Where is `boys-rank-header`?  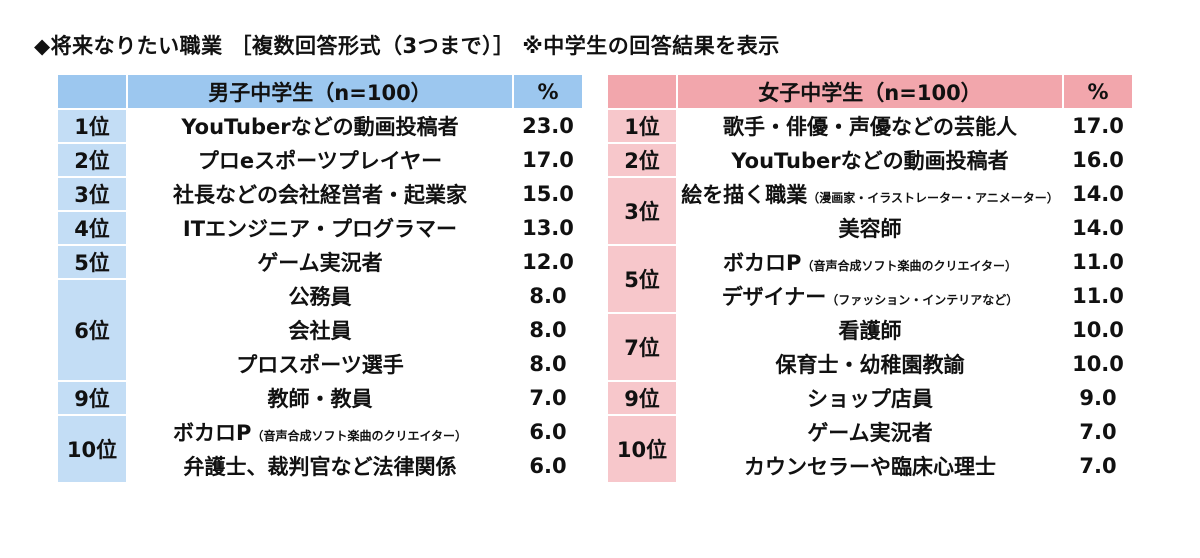 boys-rank-header is located at coordinates (92, 91).